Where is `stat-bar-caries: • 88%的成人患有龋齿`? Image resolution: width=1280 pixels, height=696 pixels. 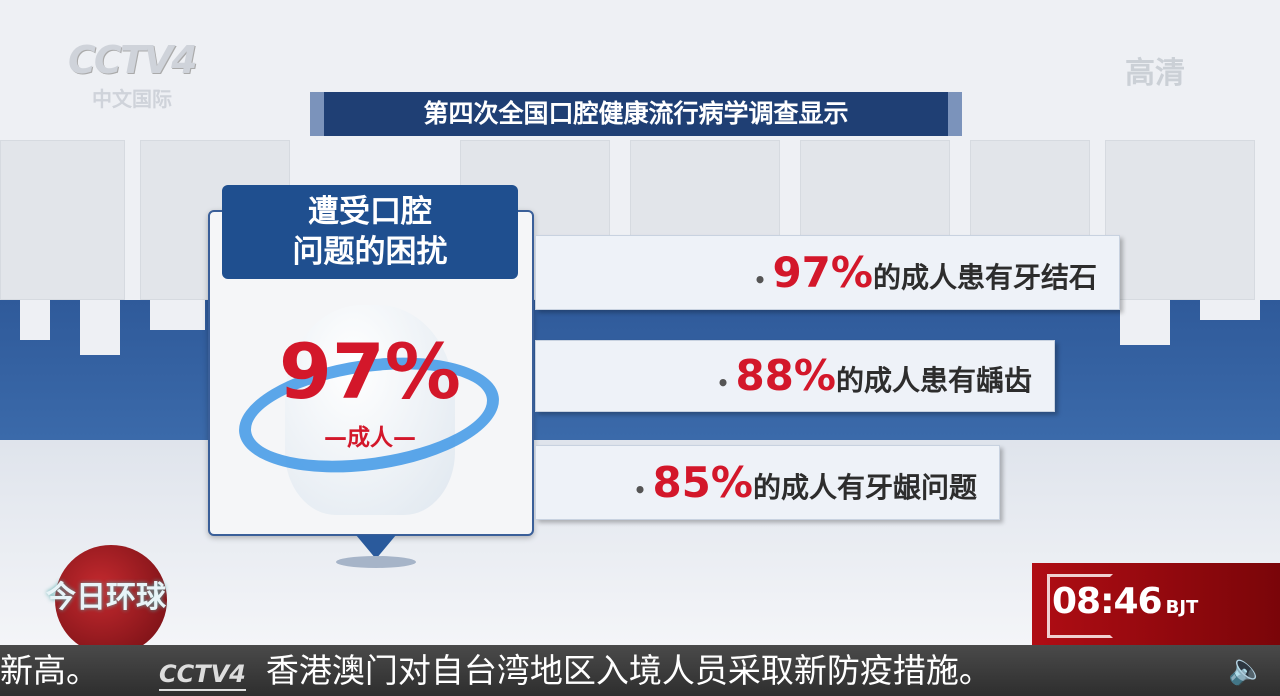
stat-bar-caries: • 88%的成人患有龋齿 is located at coordinates (795, 376).